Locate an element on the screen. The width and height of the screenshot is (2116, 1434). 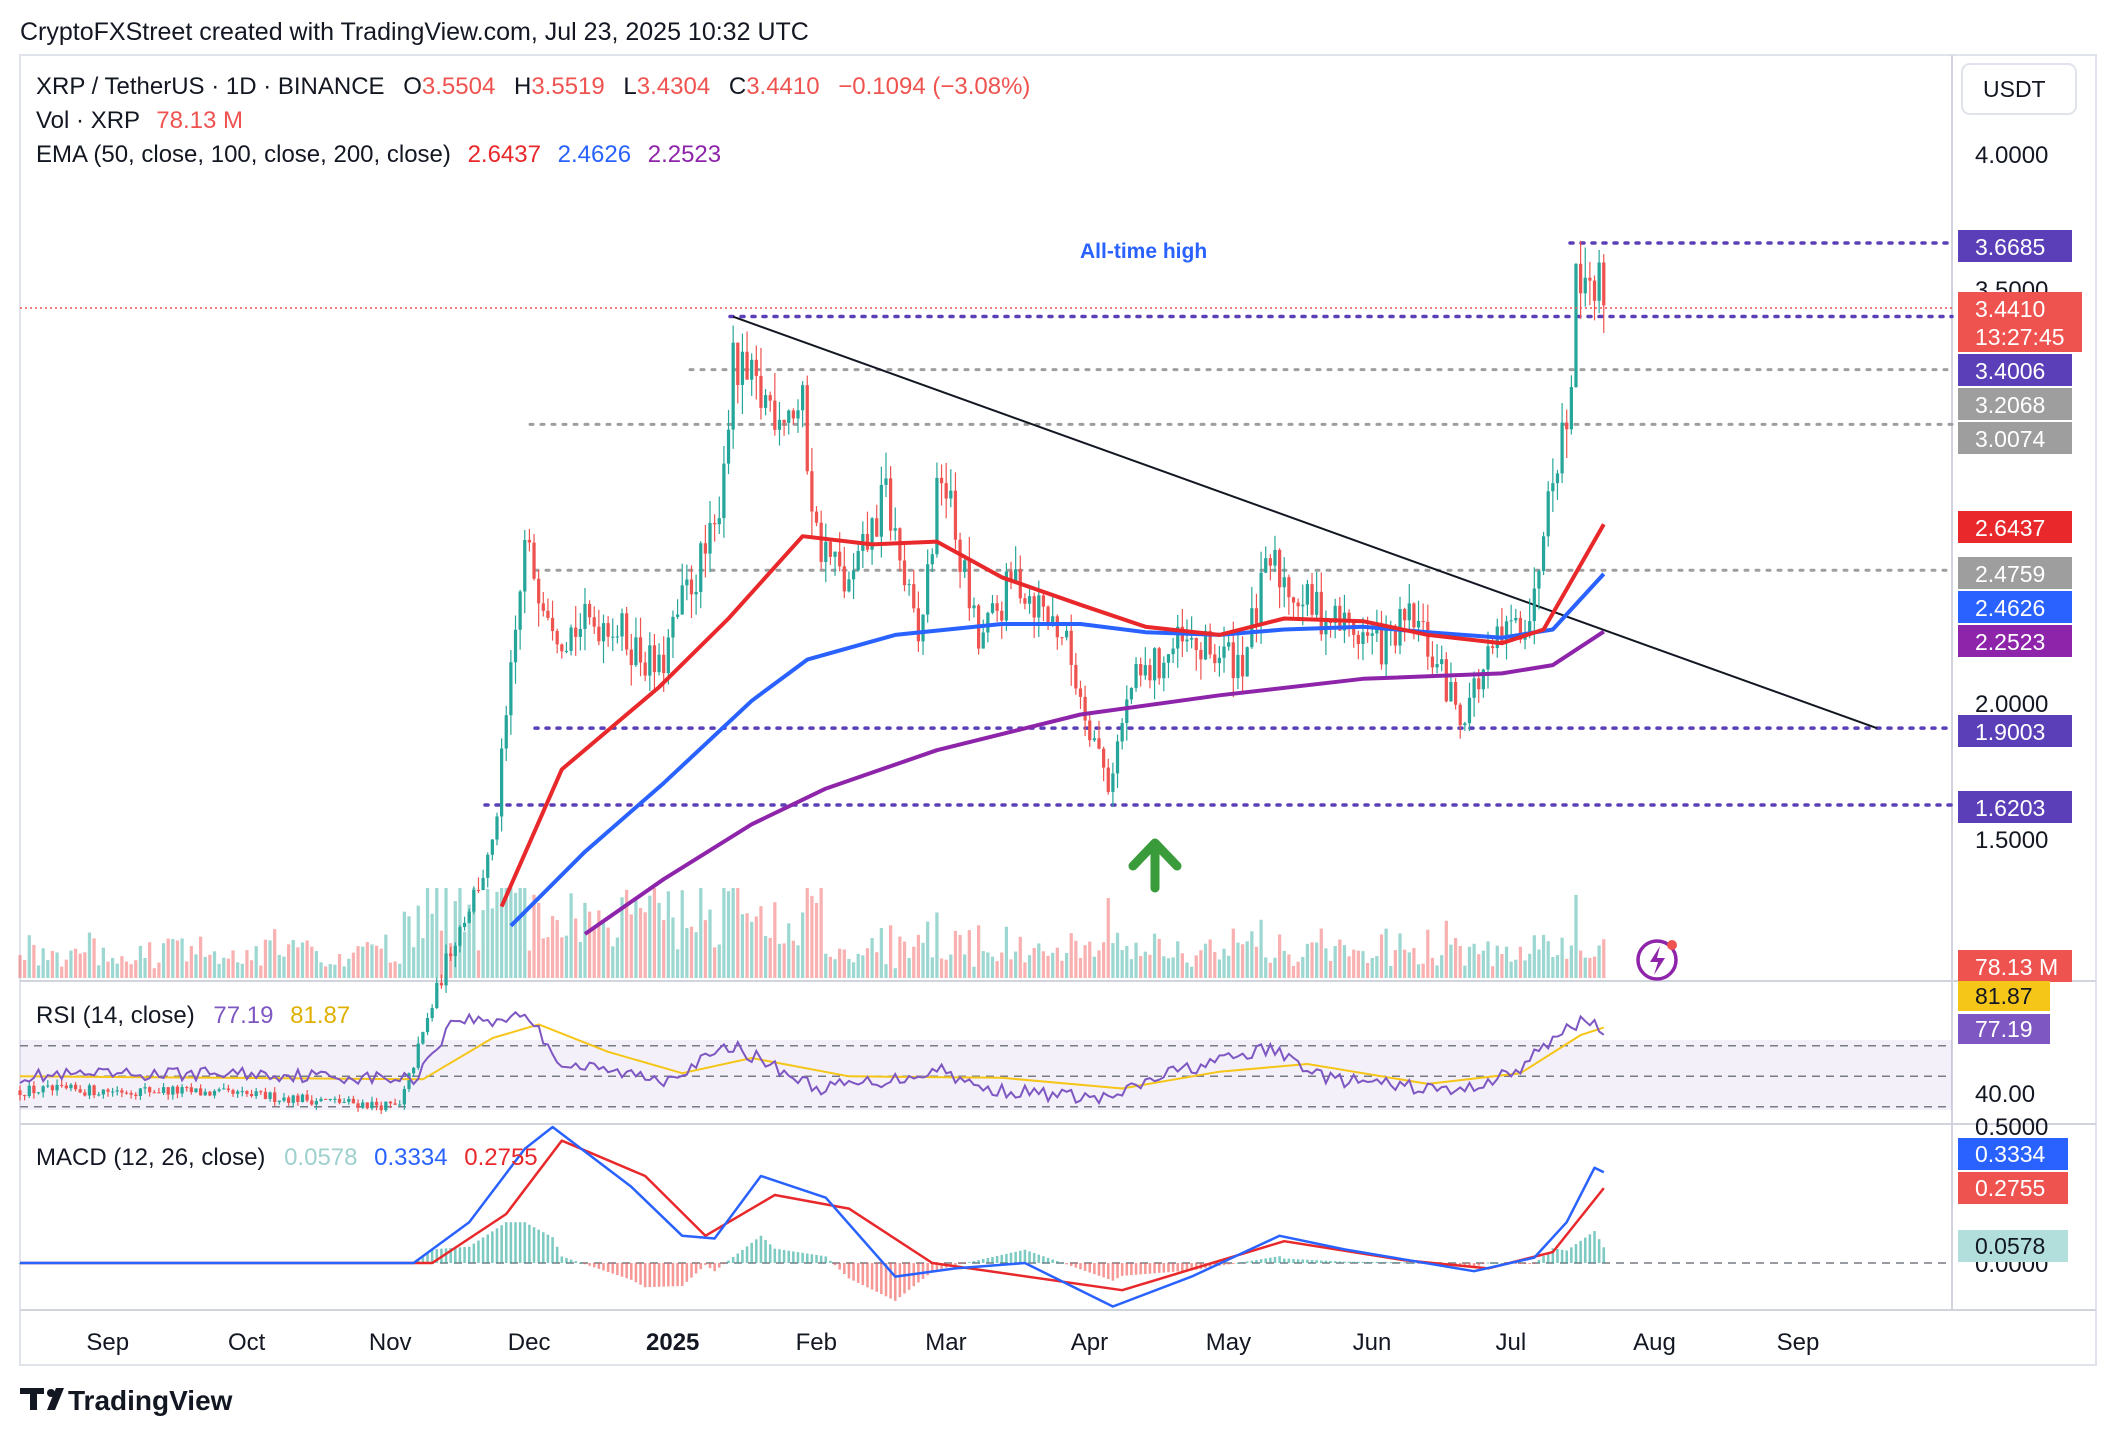
price-label-text: 2.4759 is located at coordinates (2010, 574).